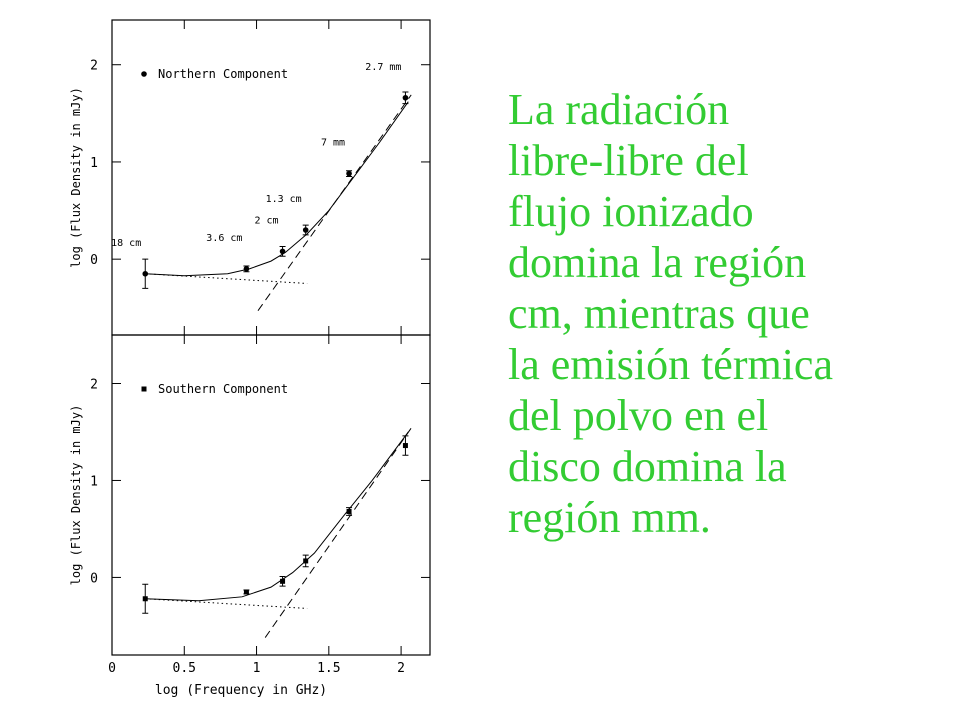 This screenshot has height=720, width=960. I want to click on legend-label: Southern Component, so click(223, 389).